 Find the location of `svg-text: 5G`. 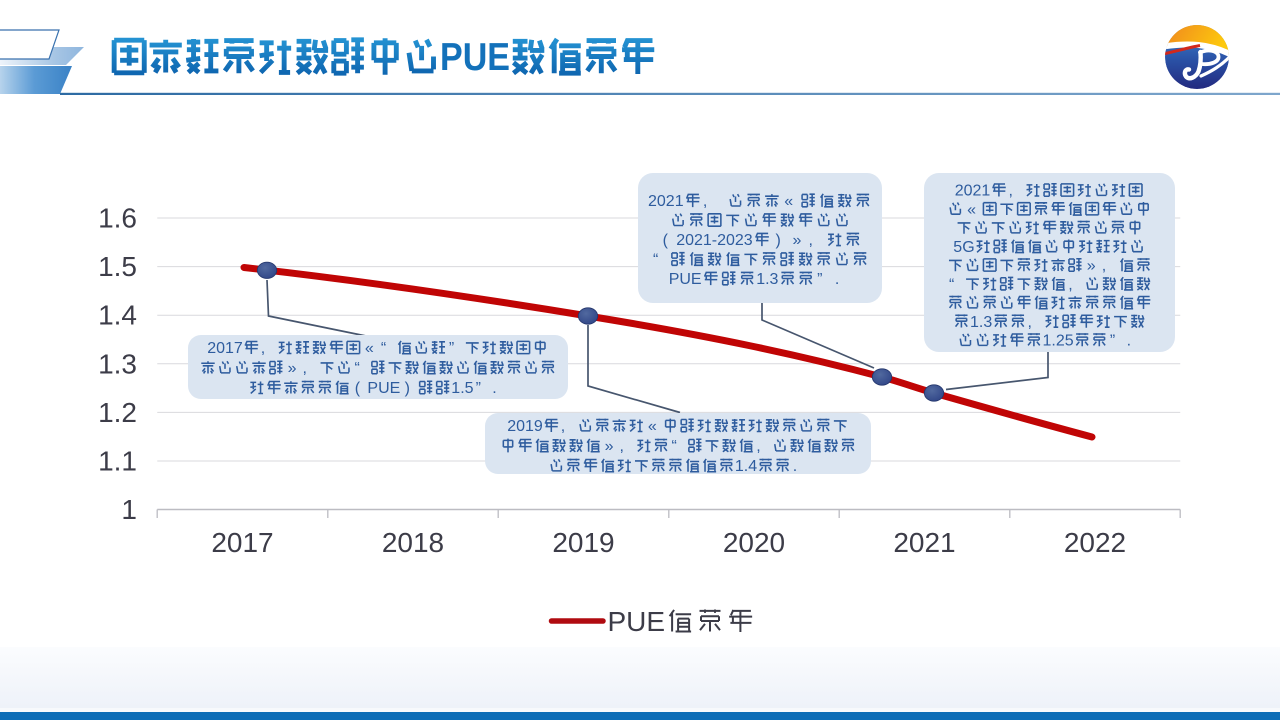

svg-text: 5G is located at coordinates (963, 247).